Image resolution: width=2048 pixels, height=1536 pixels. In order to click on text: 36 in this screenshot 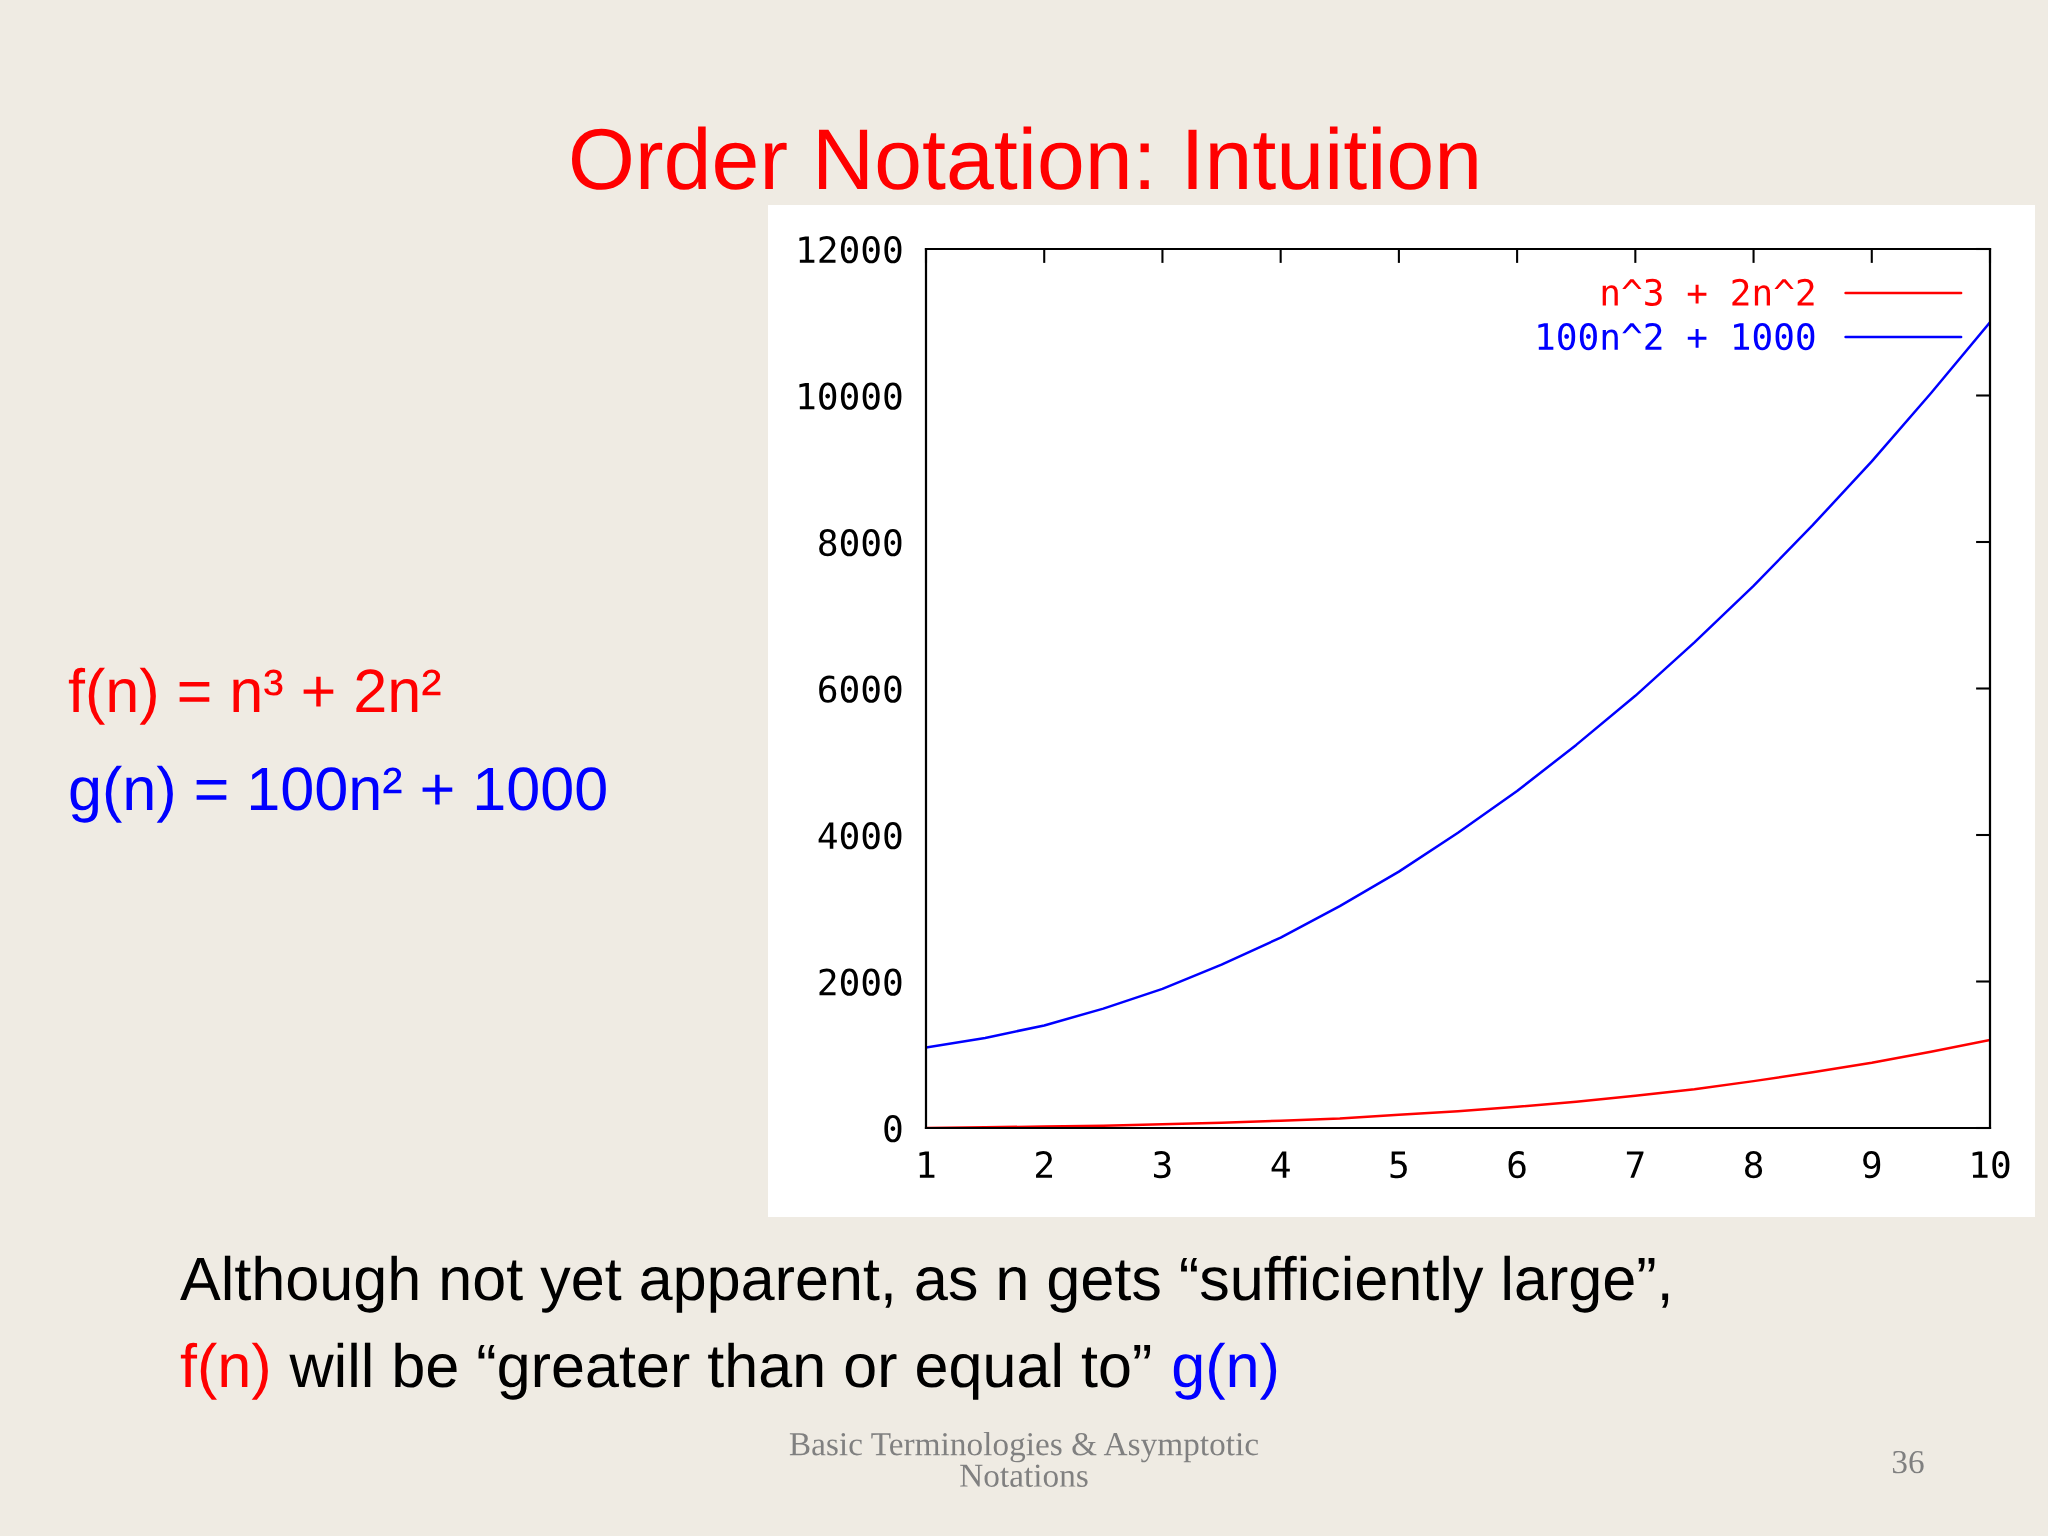, I will do `click(1908, 1462)`.